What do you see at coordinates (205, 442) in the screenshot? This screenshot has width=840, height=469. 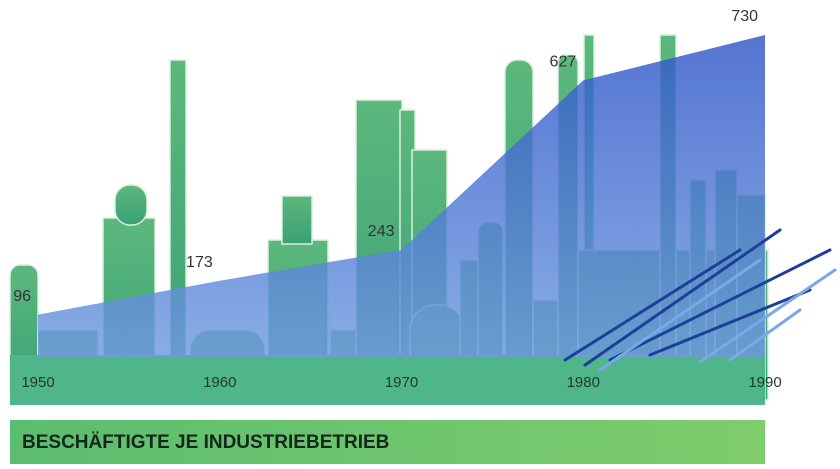 I see `chart-title: BESCHÄFTIGTE JE INDUSTRIEBETRIEB` at bounding box center [205, 442].